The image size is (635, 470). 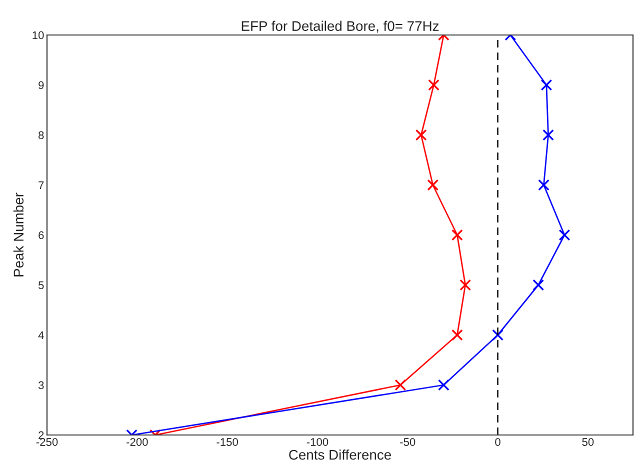 I want to click on y-tick-label: 7, so click(x=41, y=185).